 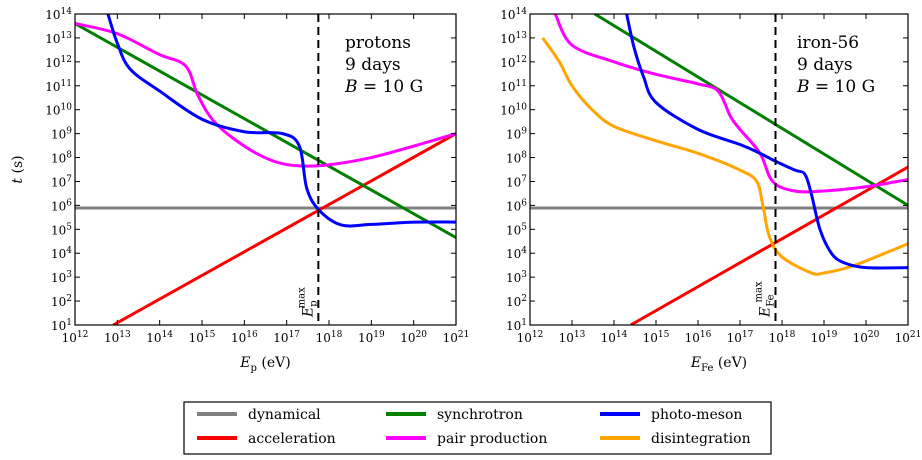 I want to click on x-axis-label: Ep (eV), so click(x=264, y=364).